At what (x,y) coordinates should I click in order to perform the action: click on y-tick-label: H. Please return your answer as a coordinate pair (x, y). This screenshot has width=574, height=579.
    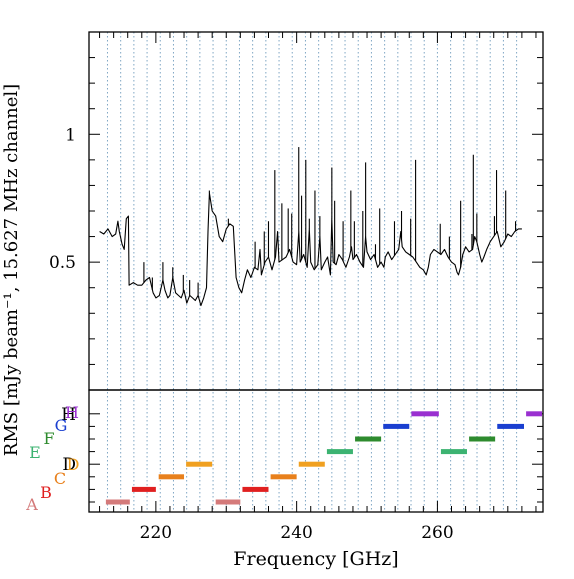
    Looking at the image, I should click on (68, 415).